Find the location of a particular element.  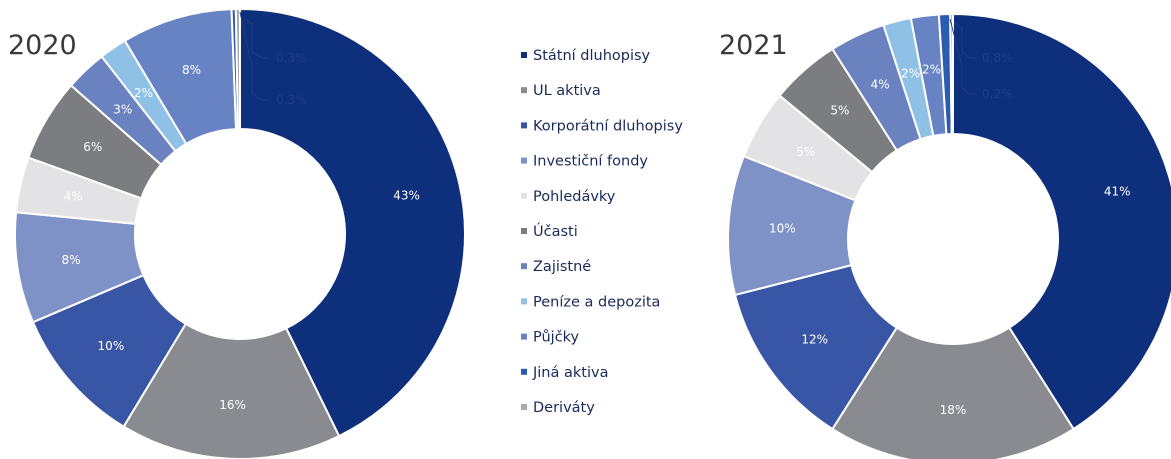

legend-item-ul-aktiva: UL aktiva is located at coordinates (567, 91).